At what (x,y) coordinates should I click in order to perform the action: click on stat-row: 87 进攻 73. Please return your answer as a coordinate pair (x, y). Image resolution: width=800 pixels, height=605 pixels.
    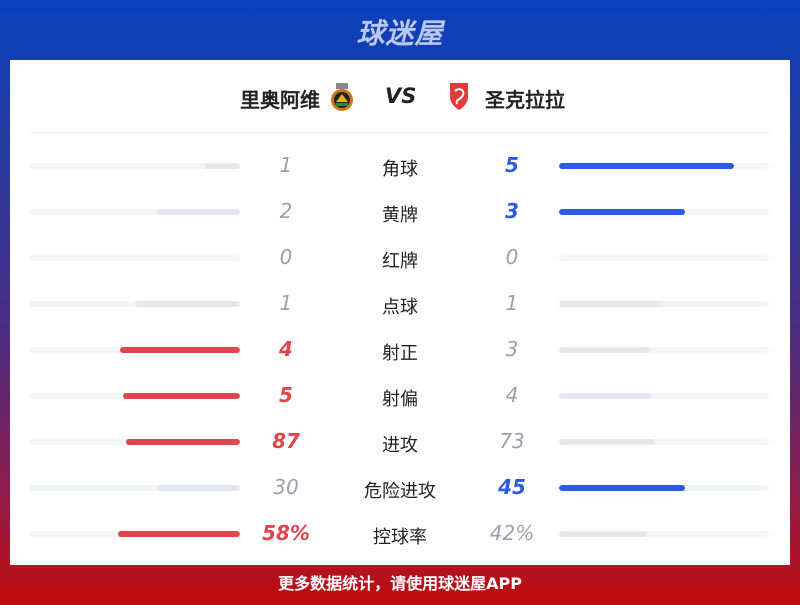
    Looking at the image, I should click on (400, 442).